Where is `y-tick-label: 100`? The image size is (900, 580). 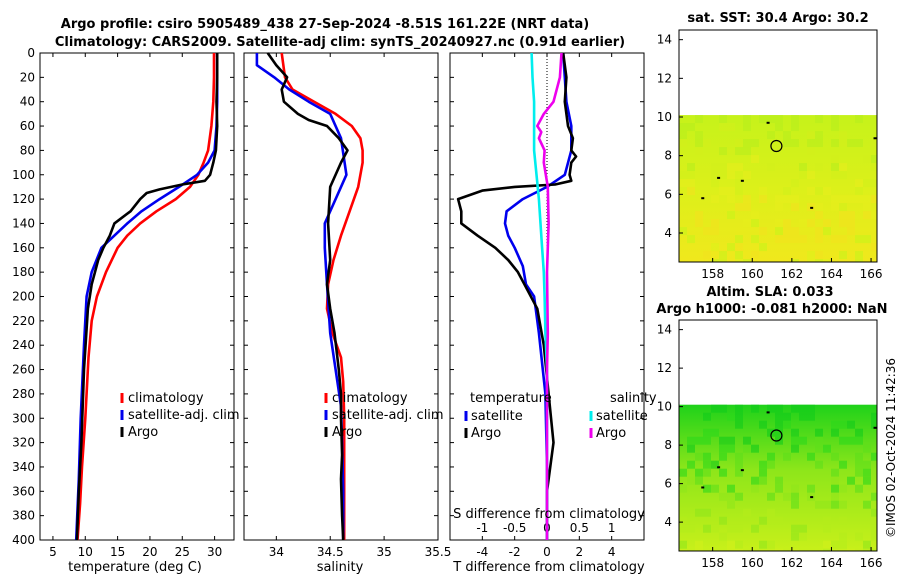
y-tick-label: 100 is located at coordinates (23, 175).